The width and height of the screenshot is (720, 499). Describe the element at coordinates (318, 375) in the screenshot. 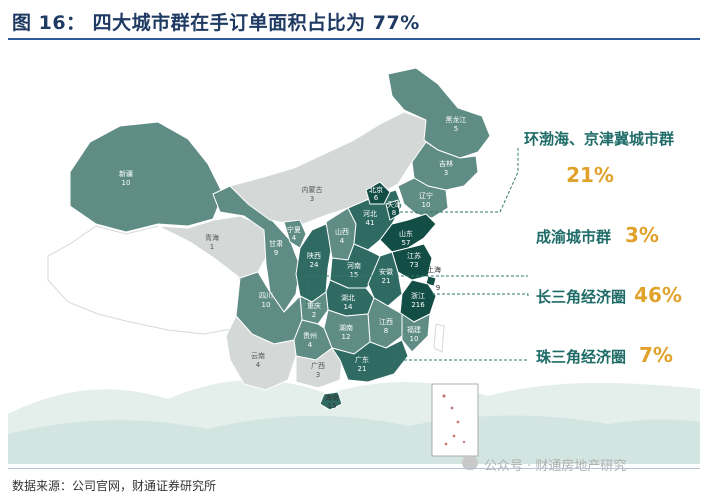

I see `value-guangxi: 3` at that location.